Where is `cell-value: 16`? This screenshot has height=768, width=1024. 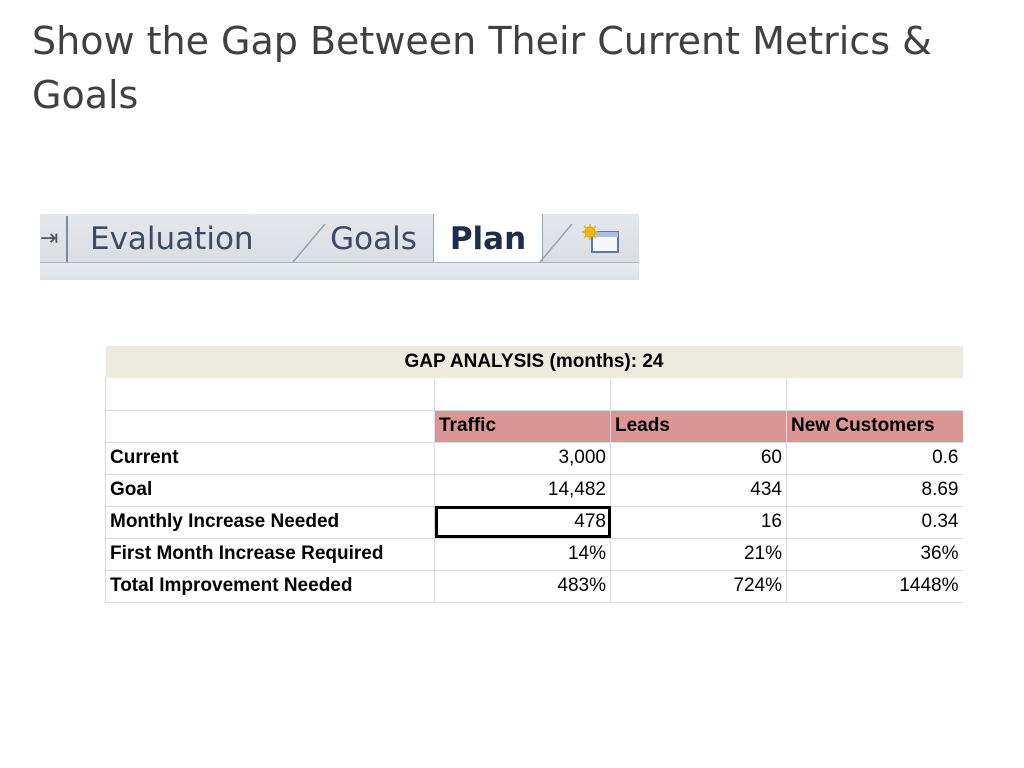
cell-value: 16 is located at coordinates (698, 522).